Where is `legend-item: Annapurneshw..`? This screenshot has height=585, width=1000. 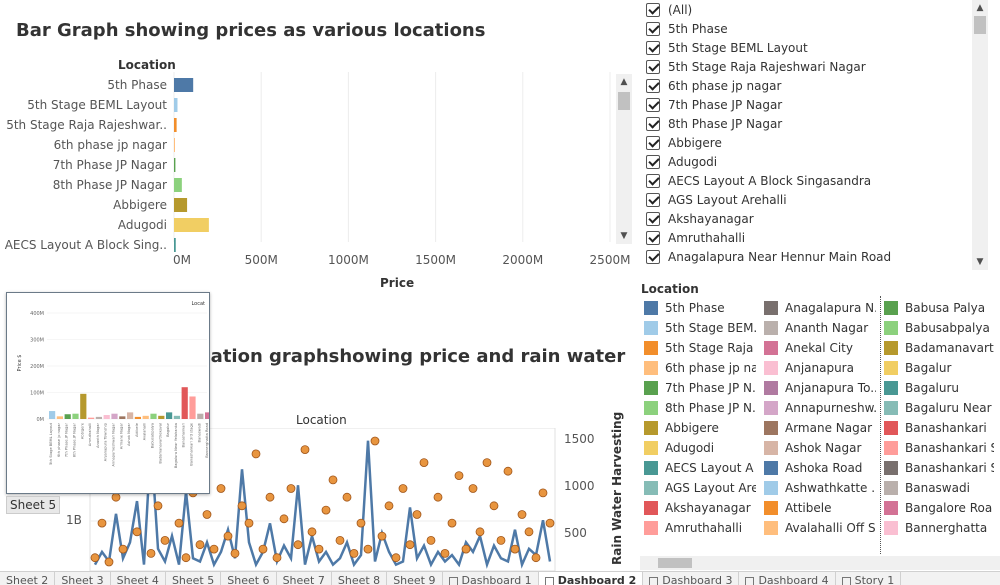
legend-item: Annapurneshw.. is located at coordinates (820, 408).